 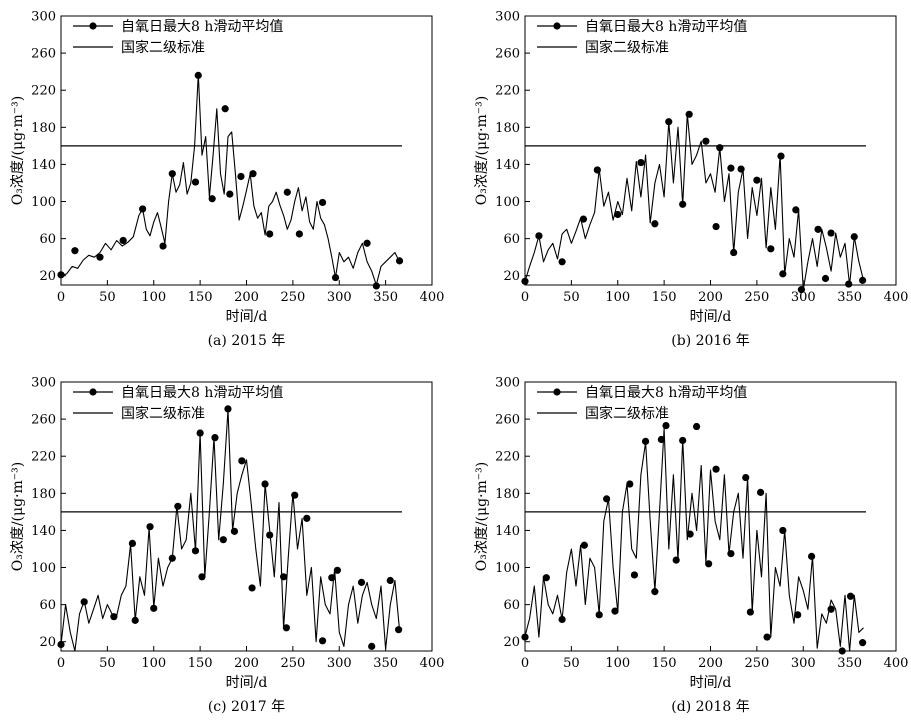 What do you see at coordinates (247, 341) in the screenshot?
I see `subplot-caption: (a) 2015 年` at bounding box center [247, 341].